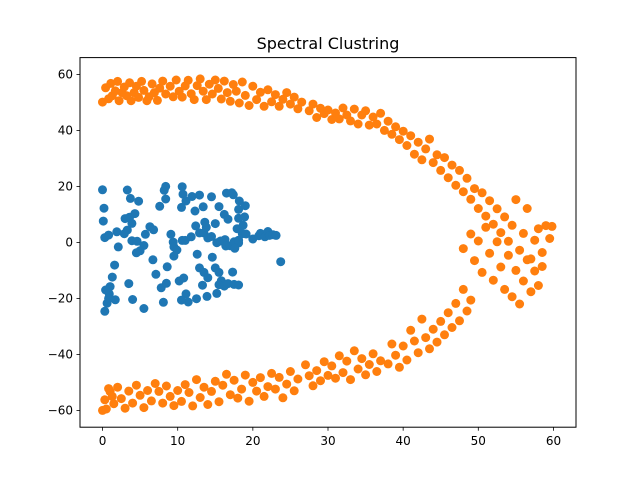 The image size is (640, 480). Describe the element at coordinates (60, 411) in the screenshot. I see `y-tick-label: −60` at that location.